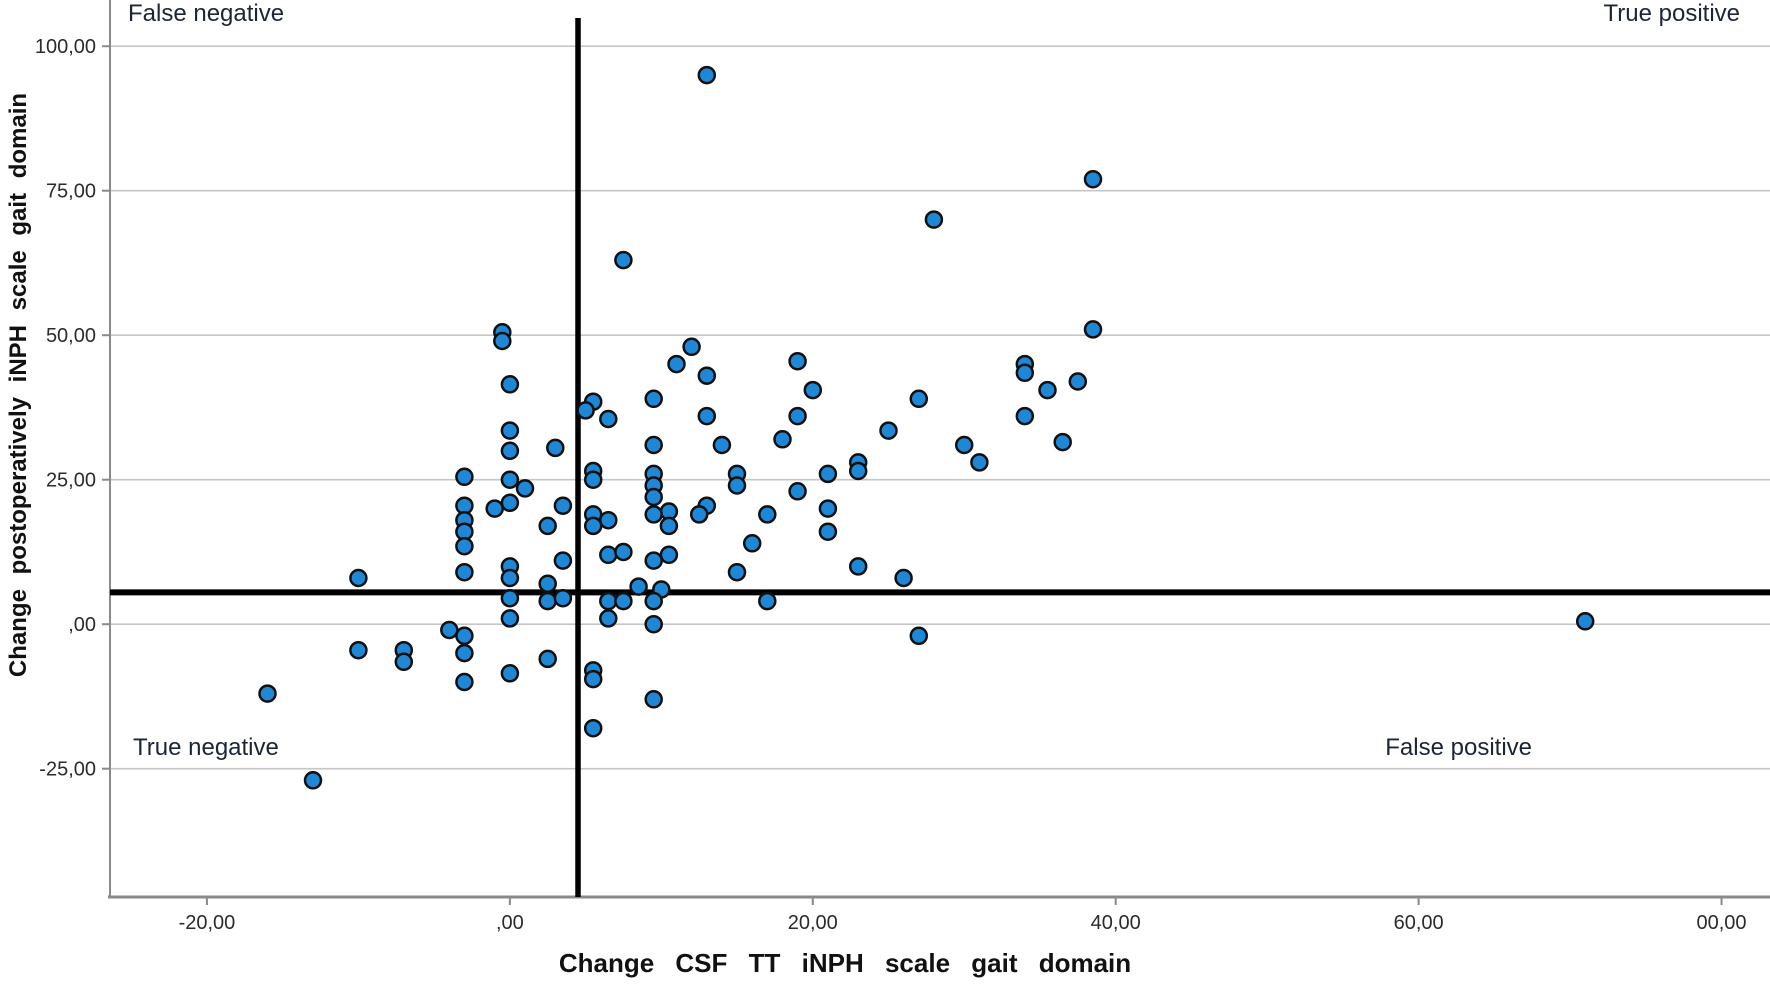  I want to click on y-tick-label: ,00, so click(82, 625).